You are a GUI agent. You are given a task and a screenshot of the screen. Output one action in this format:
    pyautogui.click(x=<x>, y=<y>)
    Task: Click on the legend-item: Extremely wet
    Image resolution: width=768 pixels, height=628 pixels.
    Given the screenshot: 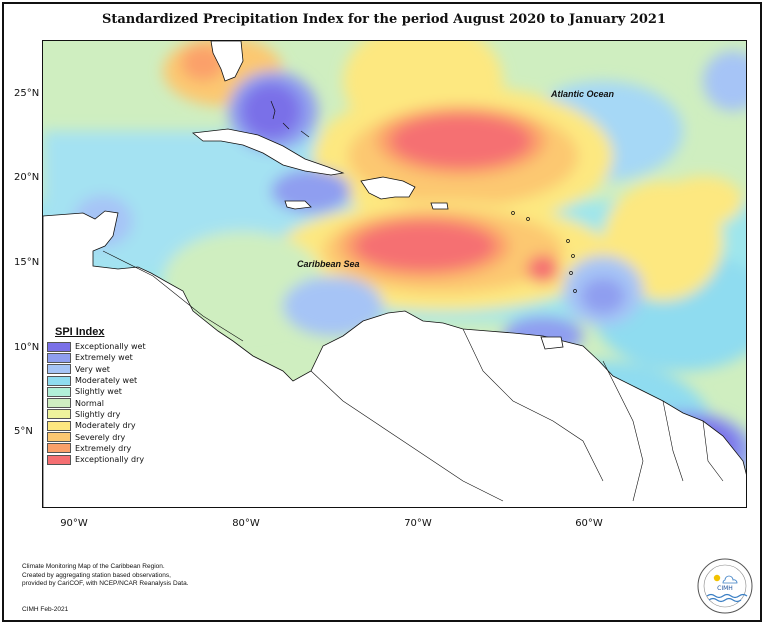 What is the action you would take?
    pyautogui.click(x=102, y=357)
    